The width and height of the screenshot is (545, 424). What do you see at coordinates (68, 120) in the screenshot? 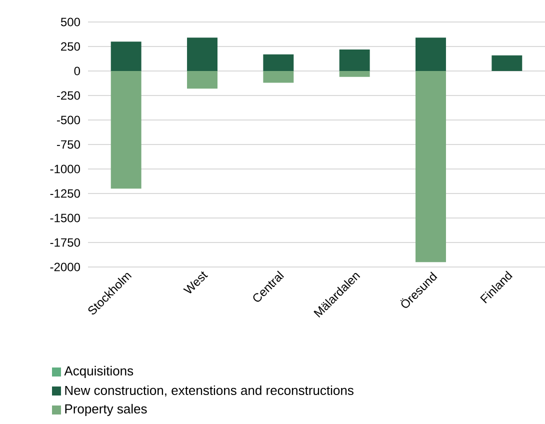
I see `y-tick-label: -500` at bounding box center [68, 120].